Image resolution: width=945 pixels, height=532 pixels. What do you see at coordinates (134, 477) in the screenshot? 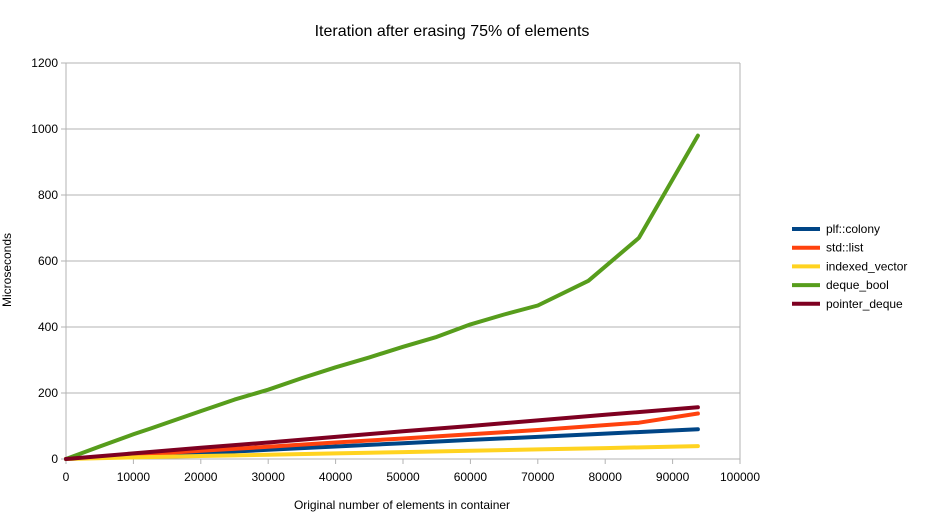
I see `x-tick-label: 10000` at bounding box center [134, 477].